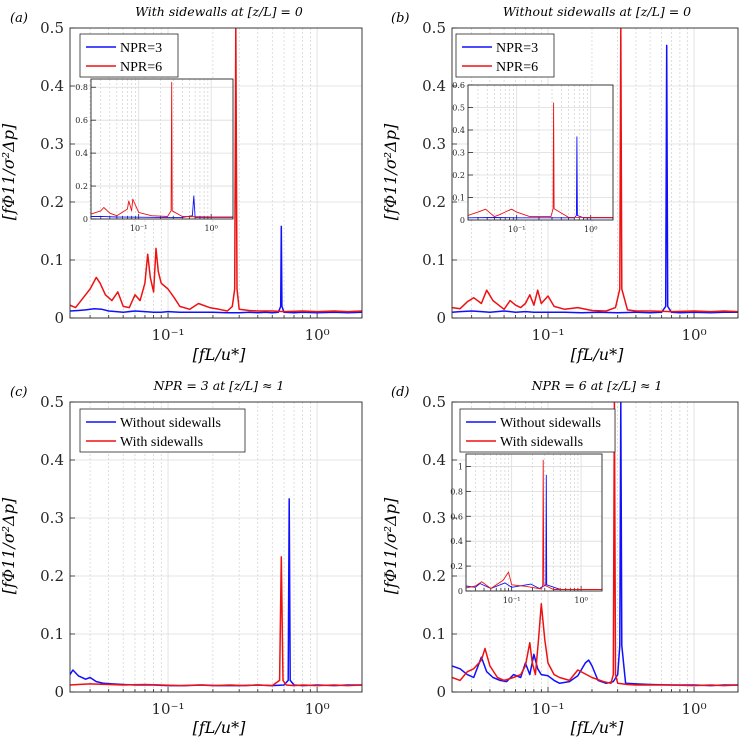 The width and height of the screenshot is (747, 739). I want to click on panel-label: (c), so click(18, 392).